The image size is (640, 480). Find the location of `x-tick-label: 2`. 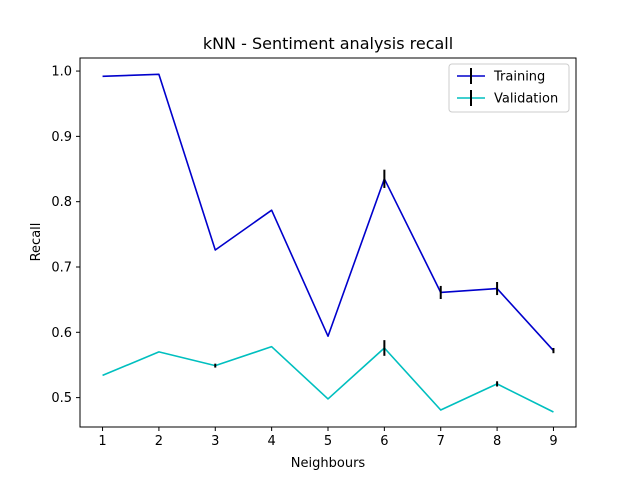

x-tick-label: 2 is located at coordinates (159, 441).